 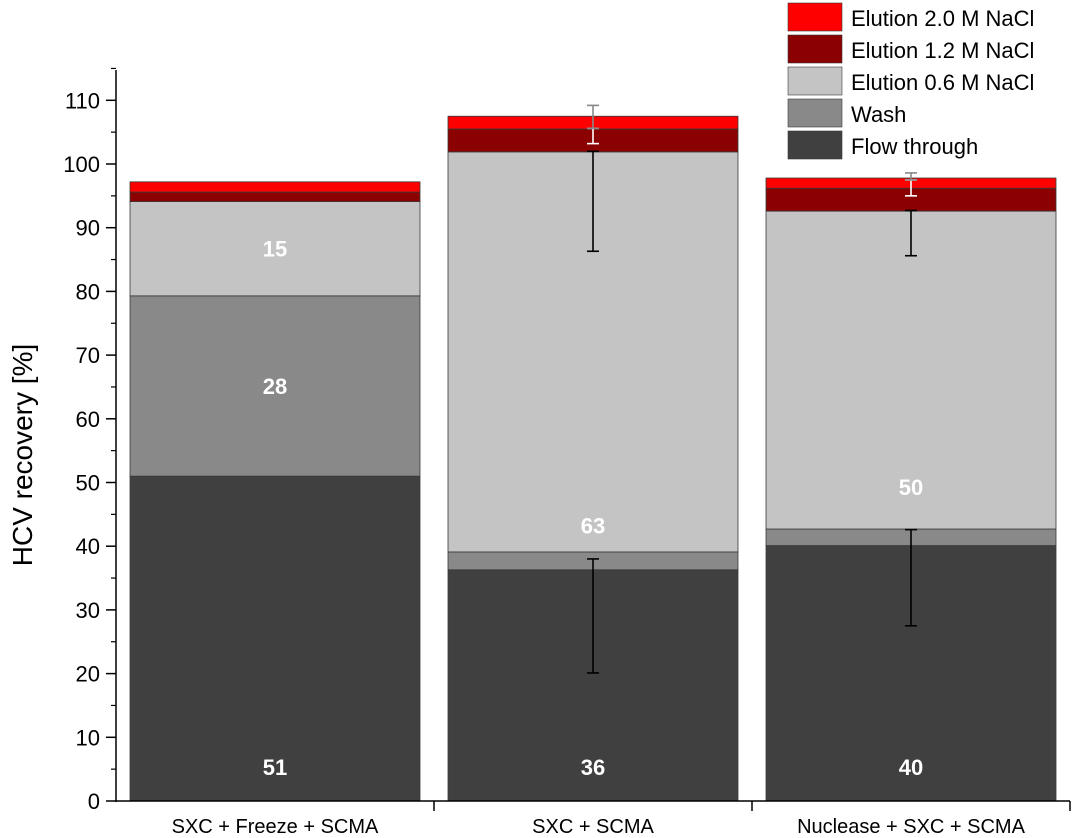 I want to click on legend-item-elution-2-0-m-nacl: Elution 2.0 M NaCl, so click(x=910, y=17).